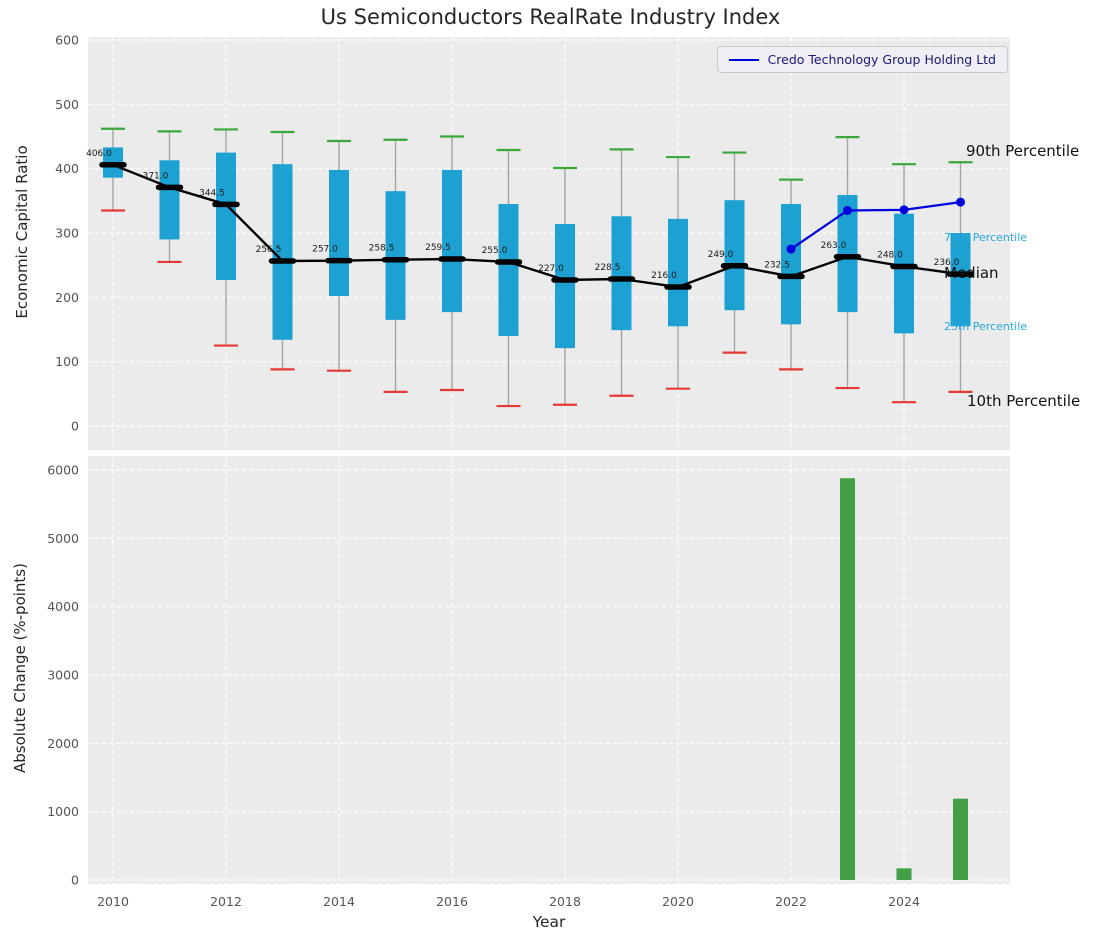 This screenshot has height=942, width=1101. What do you see at coordinates (226, 901) in the screenshot?
I see `x-tick-label: 2012` at bounding box center [226, 901].